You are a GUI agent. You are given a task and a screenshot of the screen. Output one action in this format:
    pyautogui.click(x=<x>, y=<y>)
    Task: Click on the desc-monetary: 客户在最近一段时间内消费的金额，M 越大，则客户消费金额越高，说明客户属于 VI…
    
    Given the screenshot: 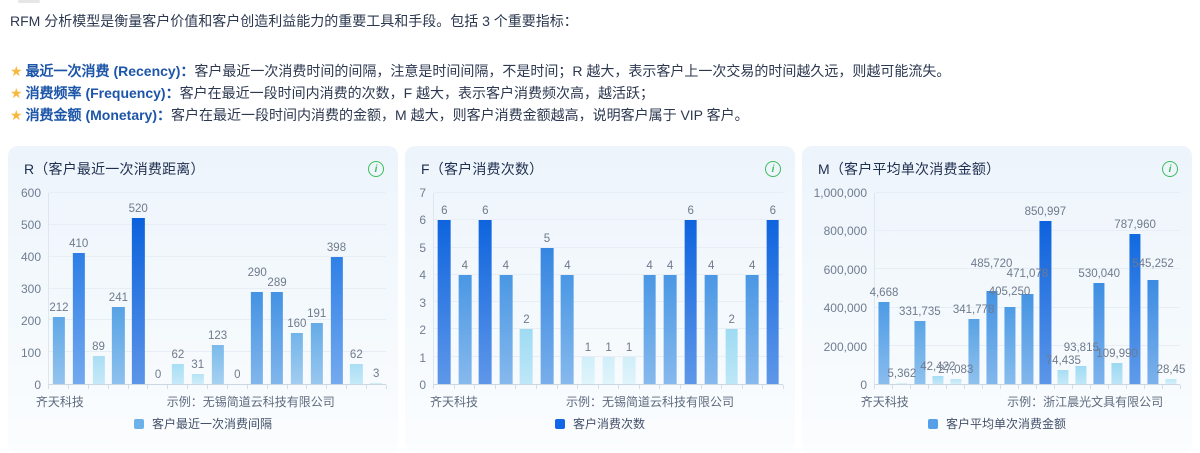 What is the action you would take?
    pyautogui.click(x=460, y=115)
    